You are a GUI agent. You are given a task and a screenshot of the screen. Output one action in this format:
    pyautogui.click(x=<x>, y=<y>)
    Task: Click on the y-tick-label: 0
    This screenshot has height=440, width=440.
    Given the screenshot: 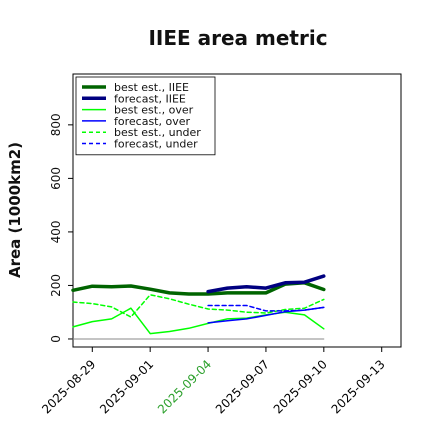 What is the action you would take?
    pyautogui.click(x=56, y=339)
    